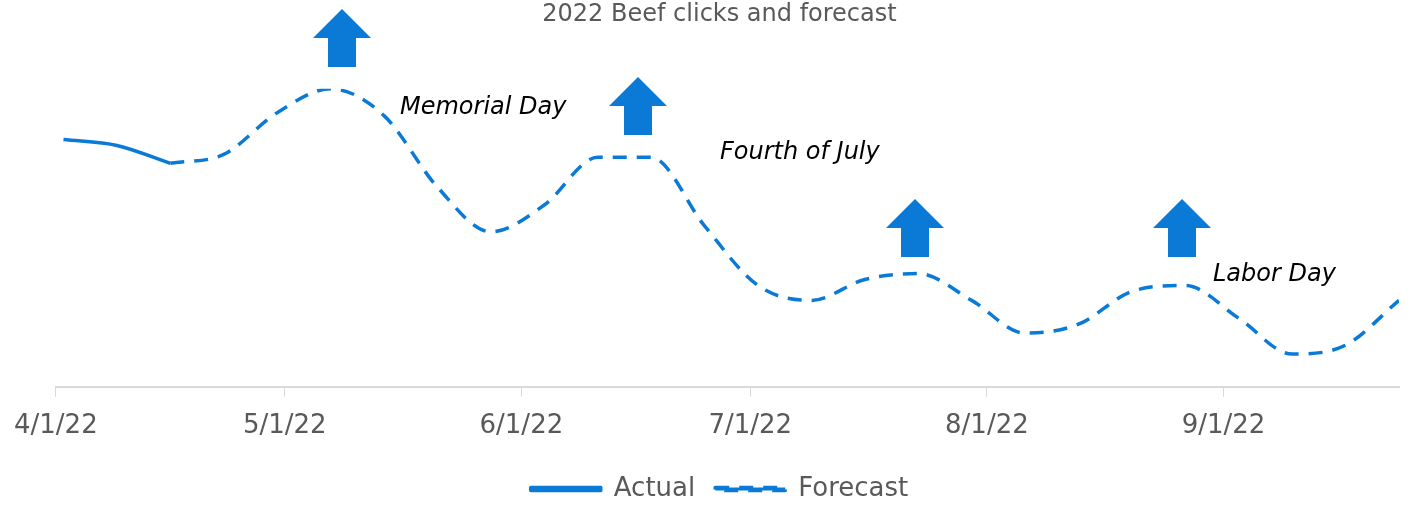 This screenshot has width=1419, height=512. I want to click on legend-label: Actual, so click(654, 486).